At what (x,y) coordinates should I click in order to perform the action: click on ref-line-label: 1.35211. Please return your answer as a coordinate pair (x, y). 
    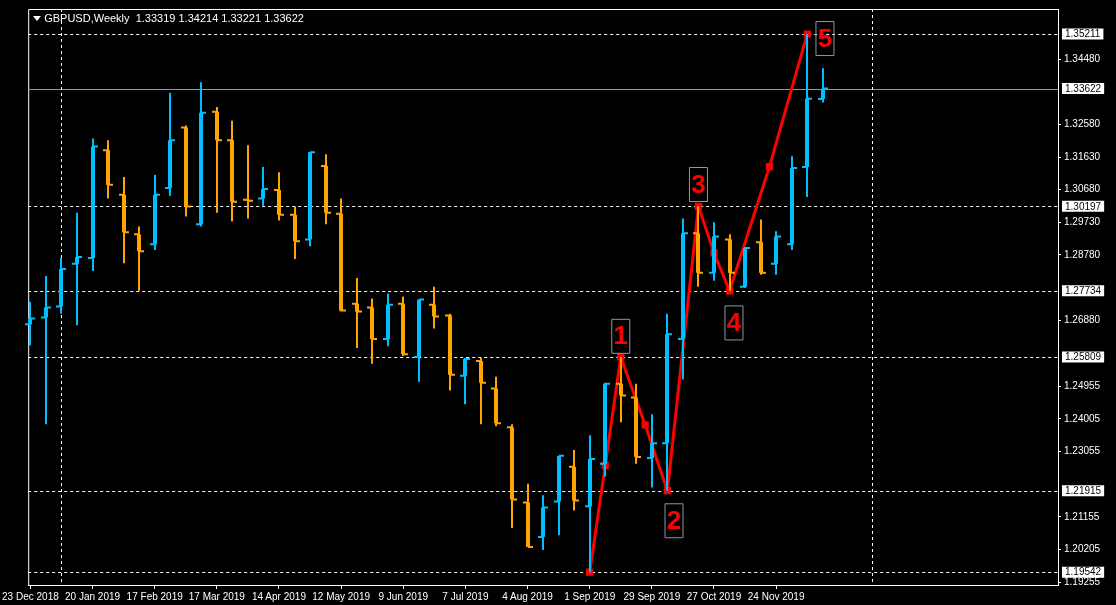
    Looking at the image, I should click on (1083, 34).